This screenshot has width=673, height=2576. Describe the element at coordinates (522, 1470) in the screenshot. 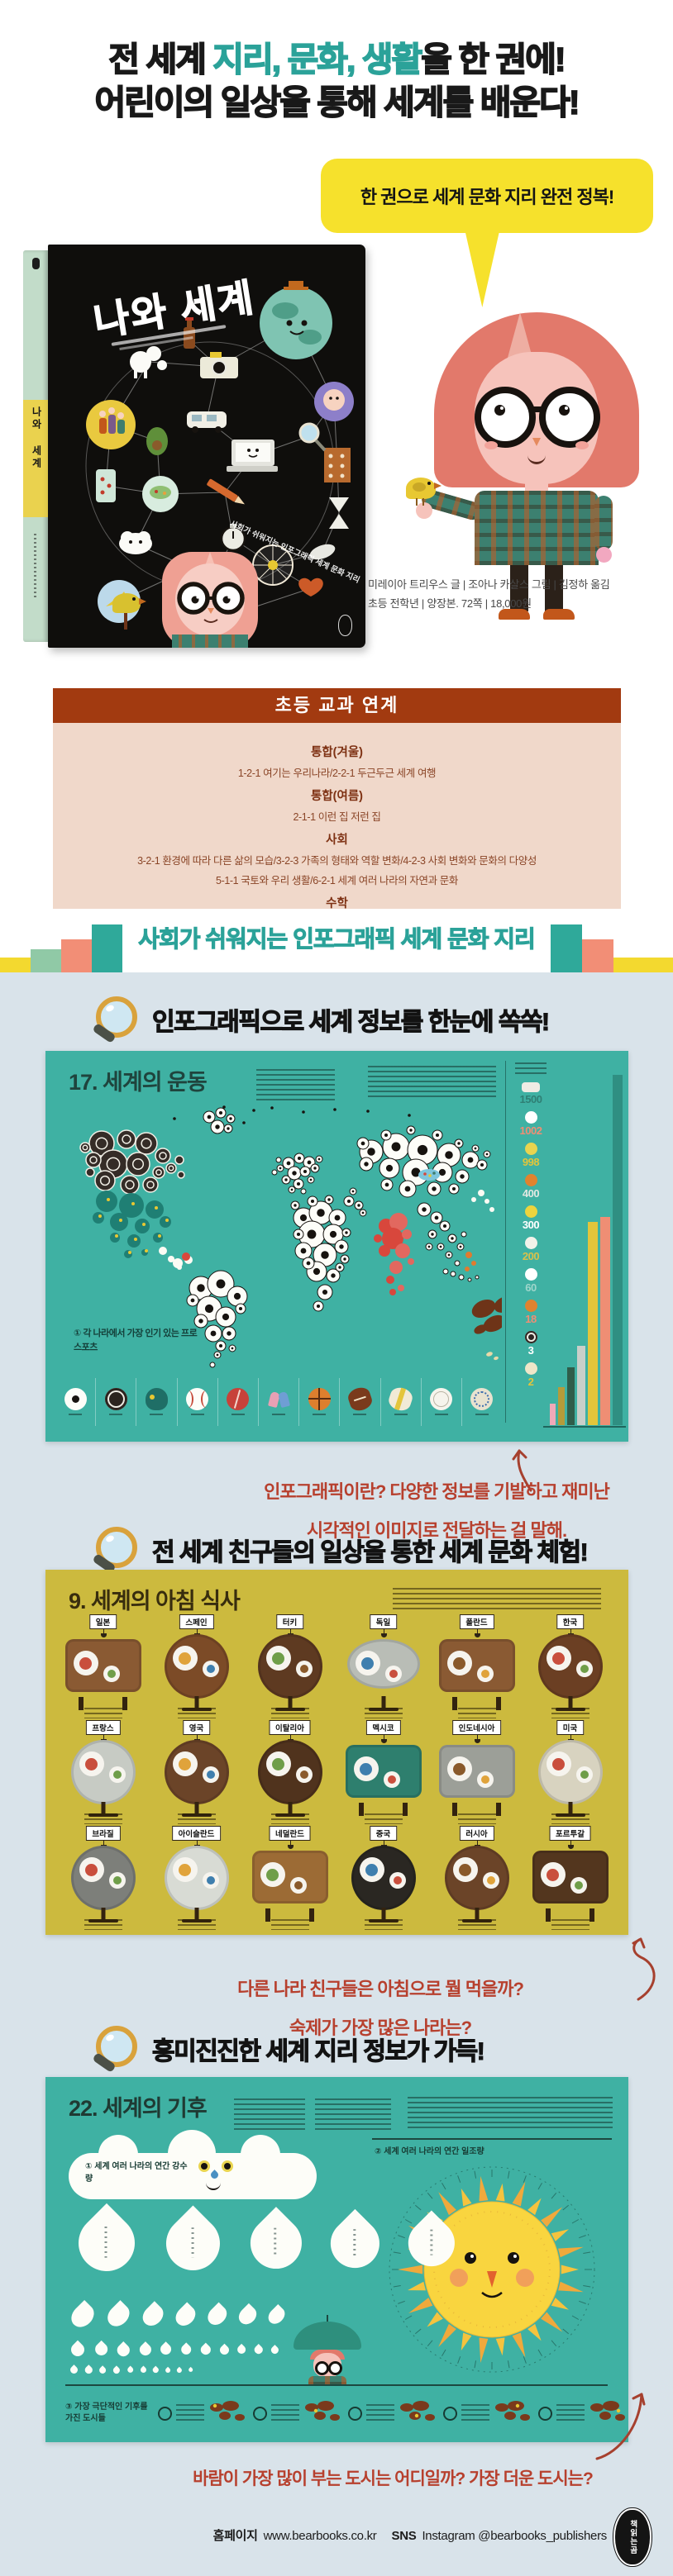

I see `annotation-arrow` at that location.